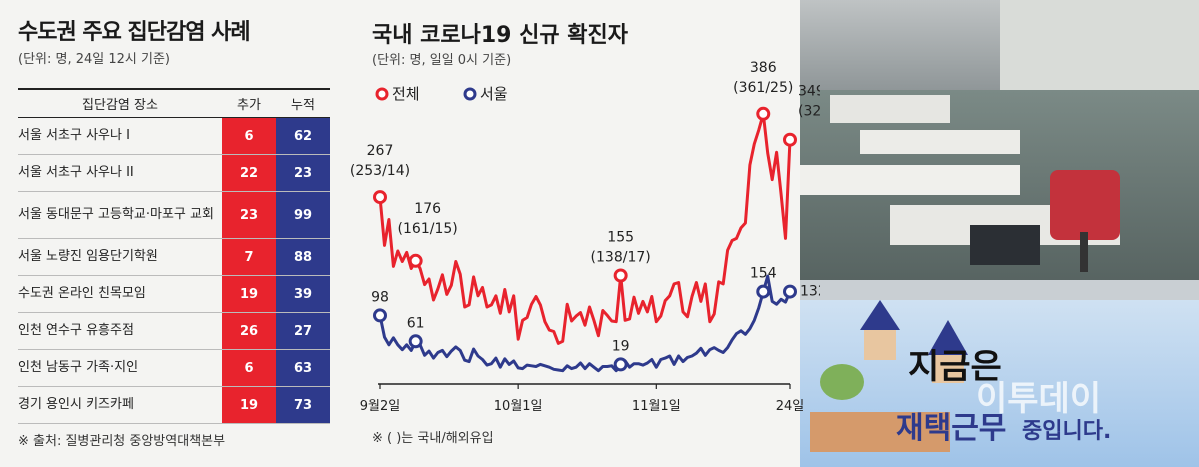 The width and height of the screenshot is (1199, 467). Describe the element at coordinates (249, 103) in the screenshot. I see `header-added: 추가` at that location.